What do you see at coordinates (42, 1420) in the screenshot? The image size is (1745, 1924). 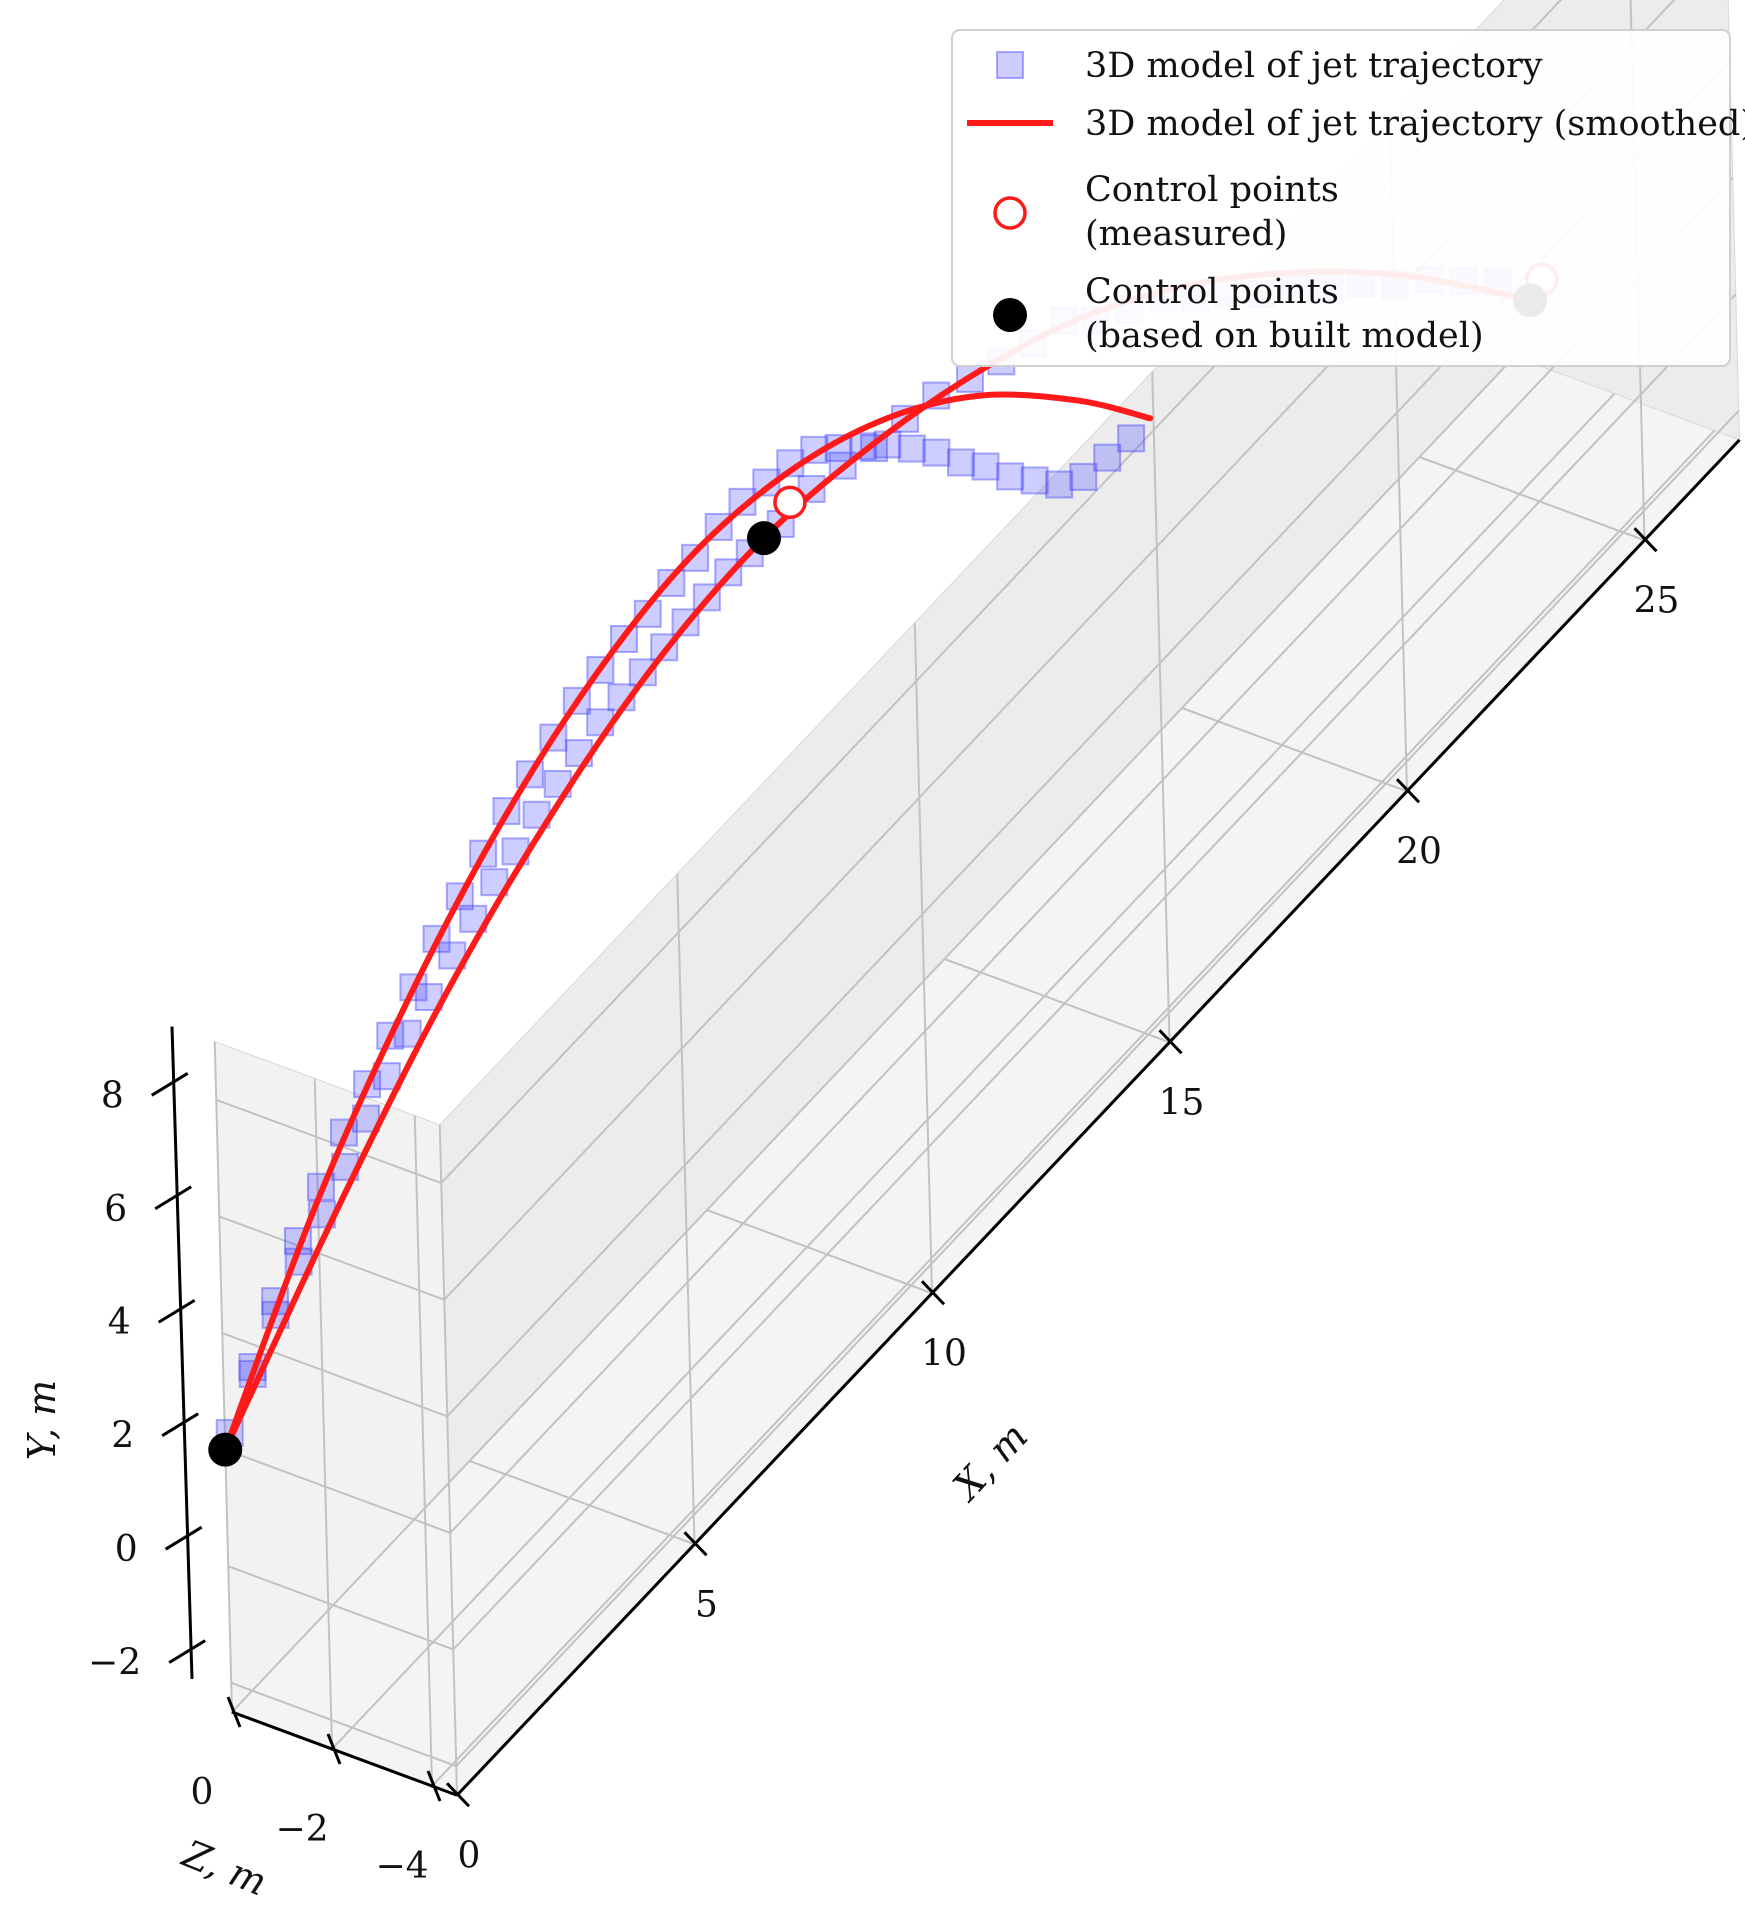 I see `y-axis-title: Y, m` at bounding box center [42, 1420].